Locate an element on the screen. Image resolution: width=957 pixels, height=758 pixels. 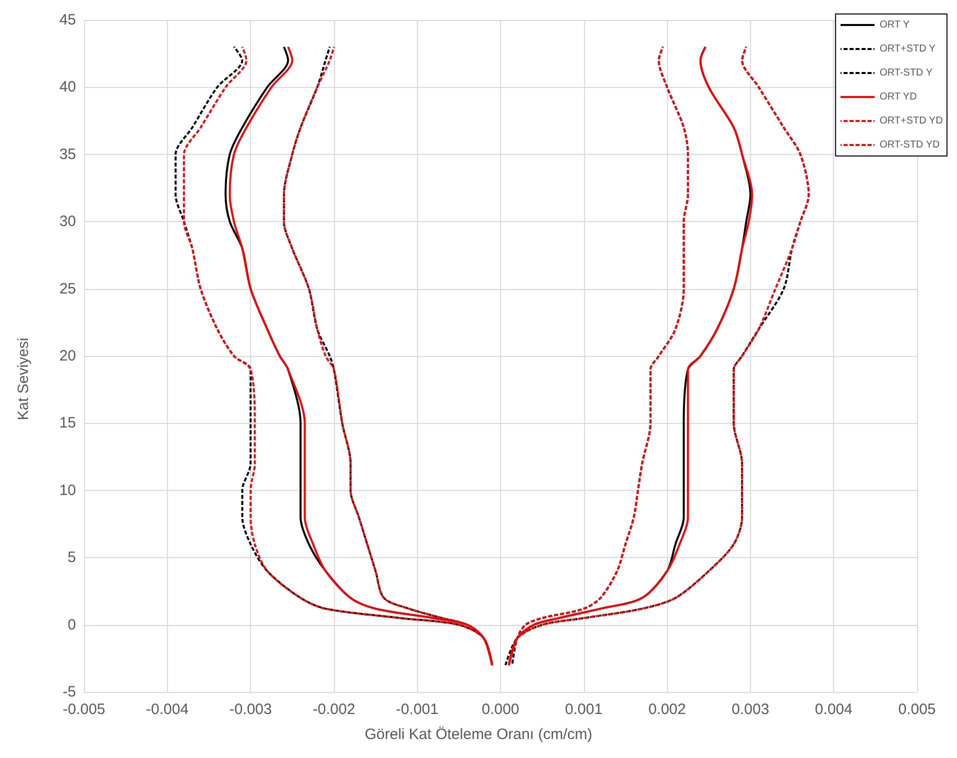
x-tick-label: -0.001 is located at coordinates (417, 709).